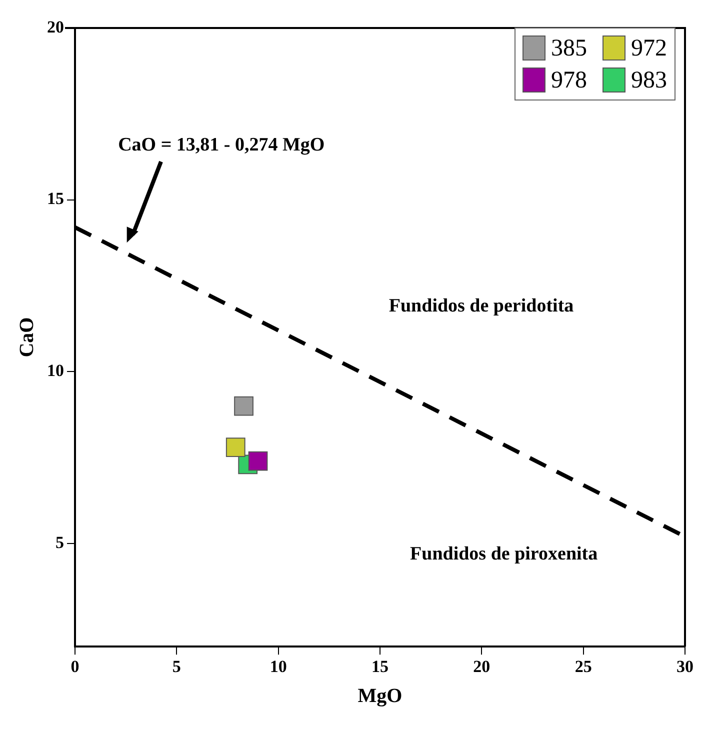  Describe the element at coordinates (481, 666) in the screenshot. I see `x-tick-label: 20` at that location.